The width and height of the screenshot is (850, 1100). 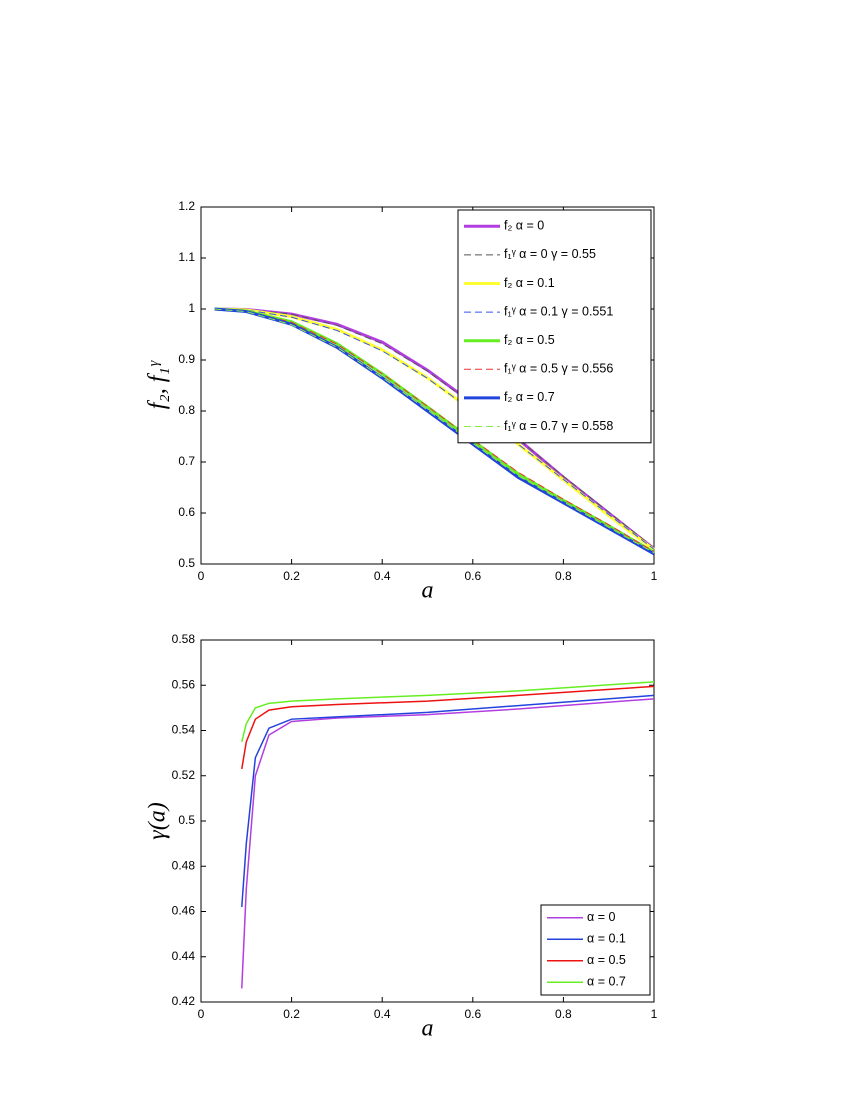 What do you see at coordinates (186, 257) in the screenshot?
I see `y-tick-label: 1.1` at bounding box center [186, 257].